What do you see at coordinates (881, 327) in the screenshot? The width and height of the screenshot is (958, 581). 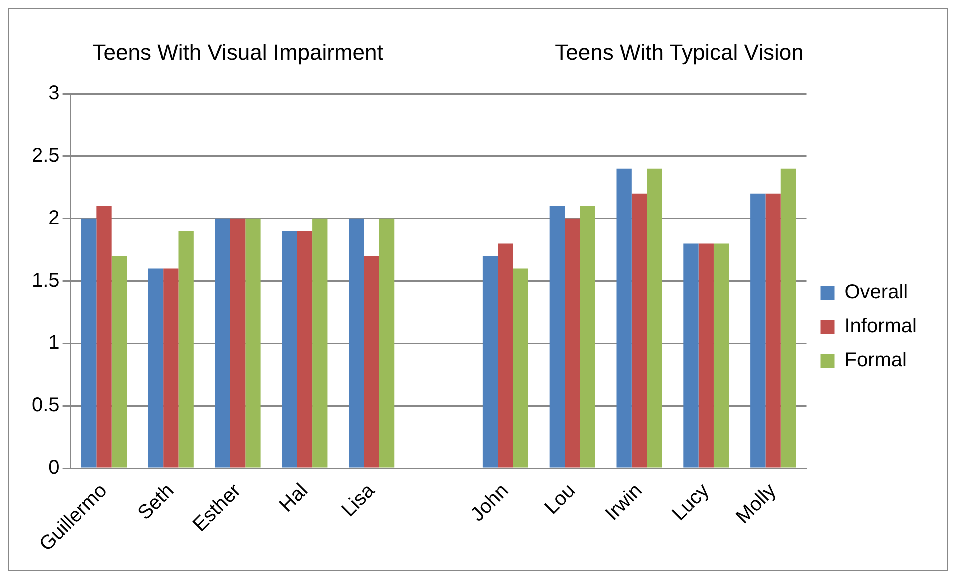 I see `legend-label: Informal` at bounding box center [881, 327].